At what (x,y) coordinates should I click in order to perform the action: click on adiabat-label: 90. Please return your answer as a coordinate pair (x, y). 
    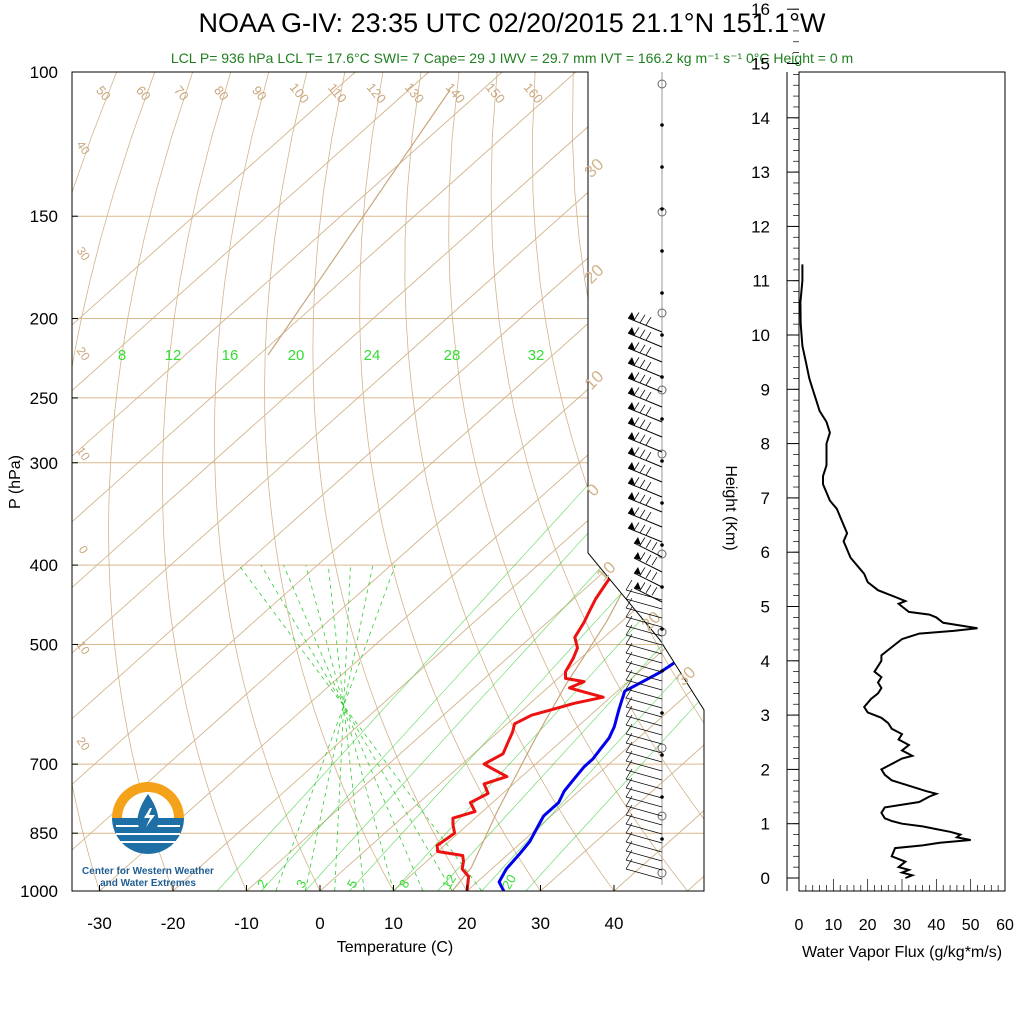
    Looking at the image, I should click on (259, 93).